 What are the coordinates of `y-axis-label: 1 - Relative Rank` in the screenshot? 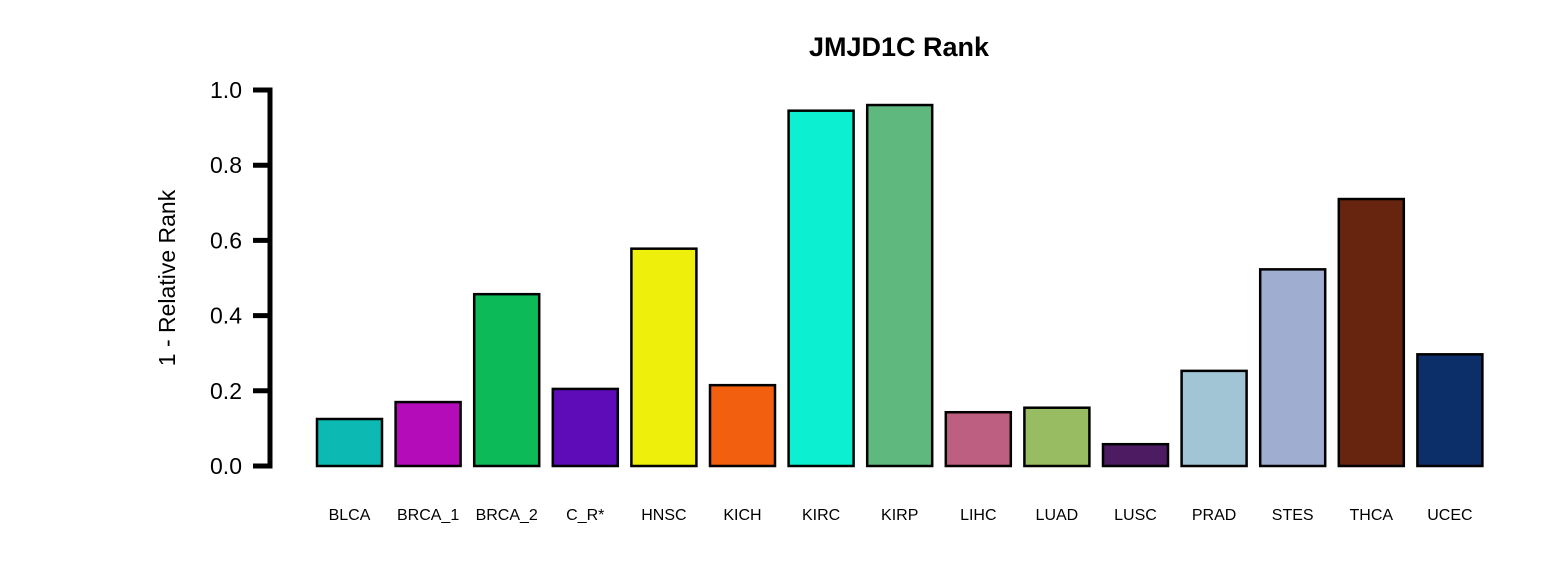 It's located at (167, 277).